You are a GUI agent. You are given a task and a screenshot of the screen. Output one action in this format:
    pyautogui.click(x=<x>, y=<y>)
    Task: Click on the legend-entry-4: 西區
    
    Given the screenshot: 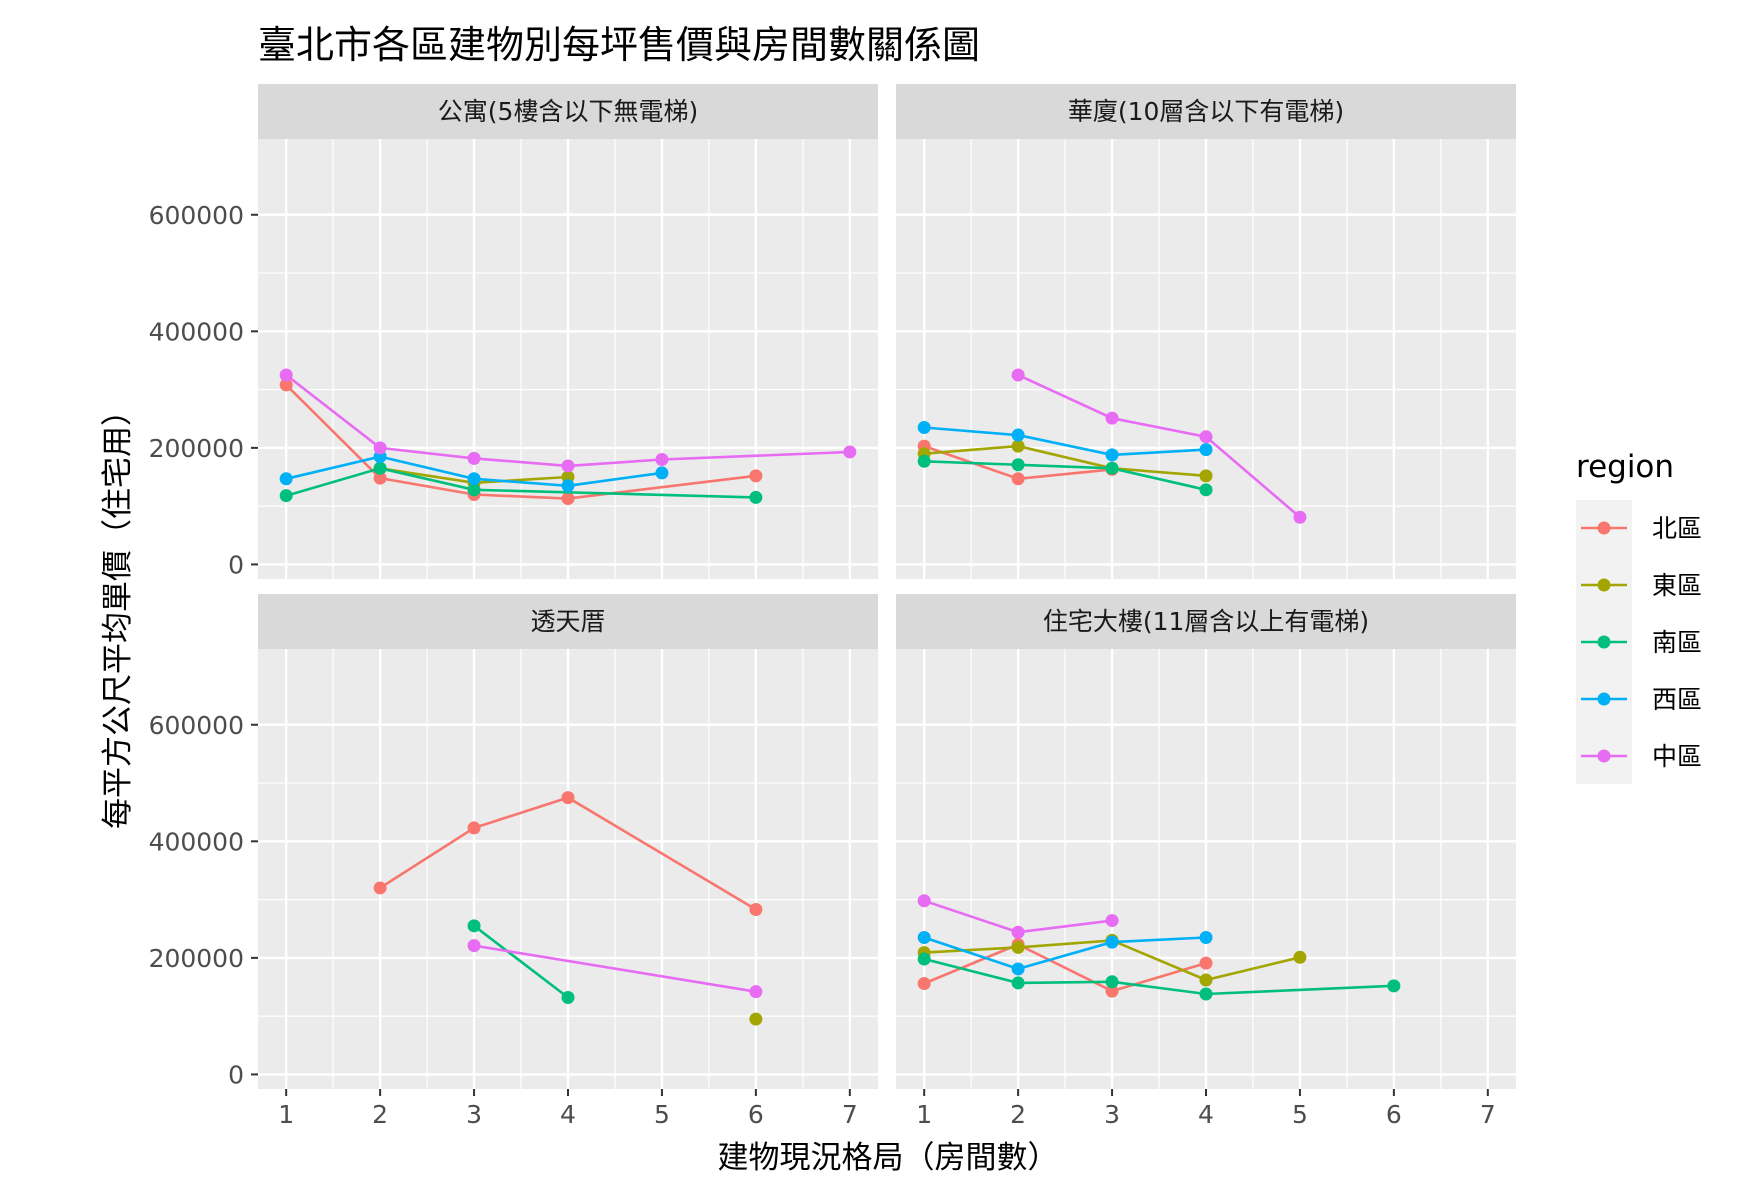 What is the action you would take?
    pyautogui.click(x=1641, y=699)
    